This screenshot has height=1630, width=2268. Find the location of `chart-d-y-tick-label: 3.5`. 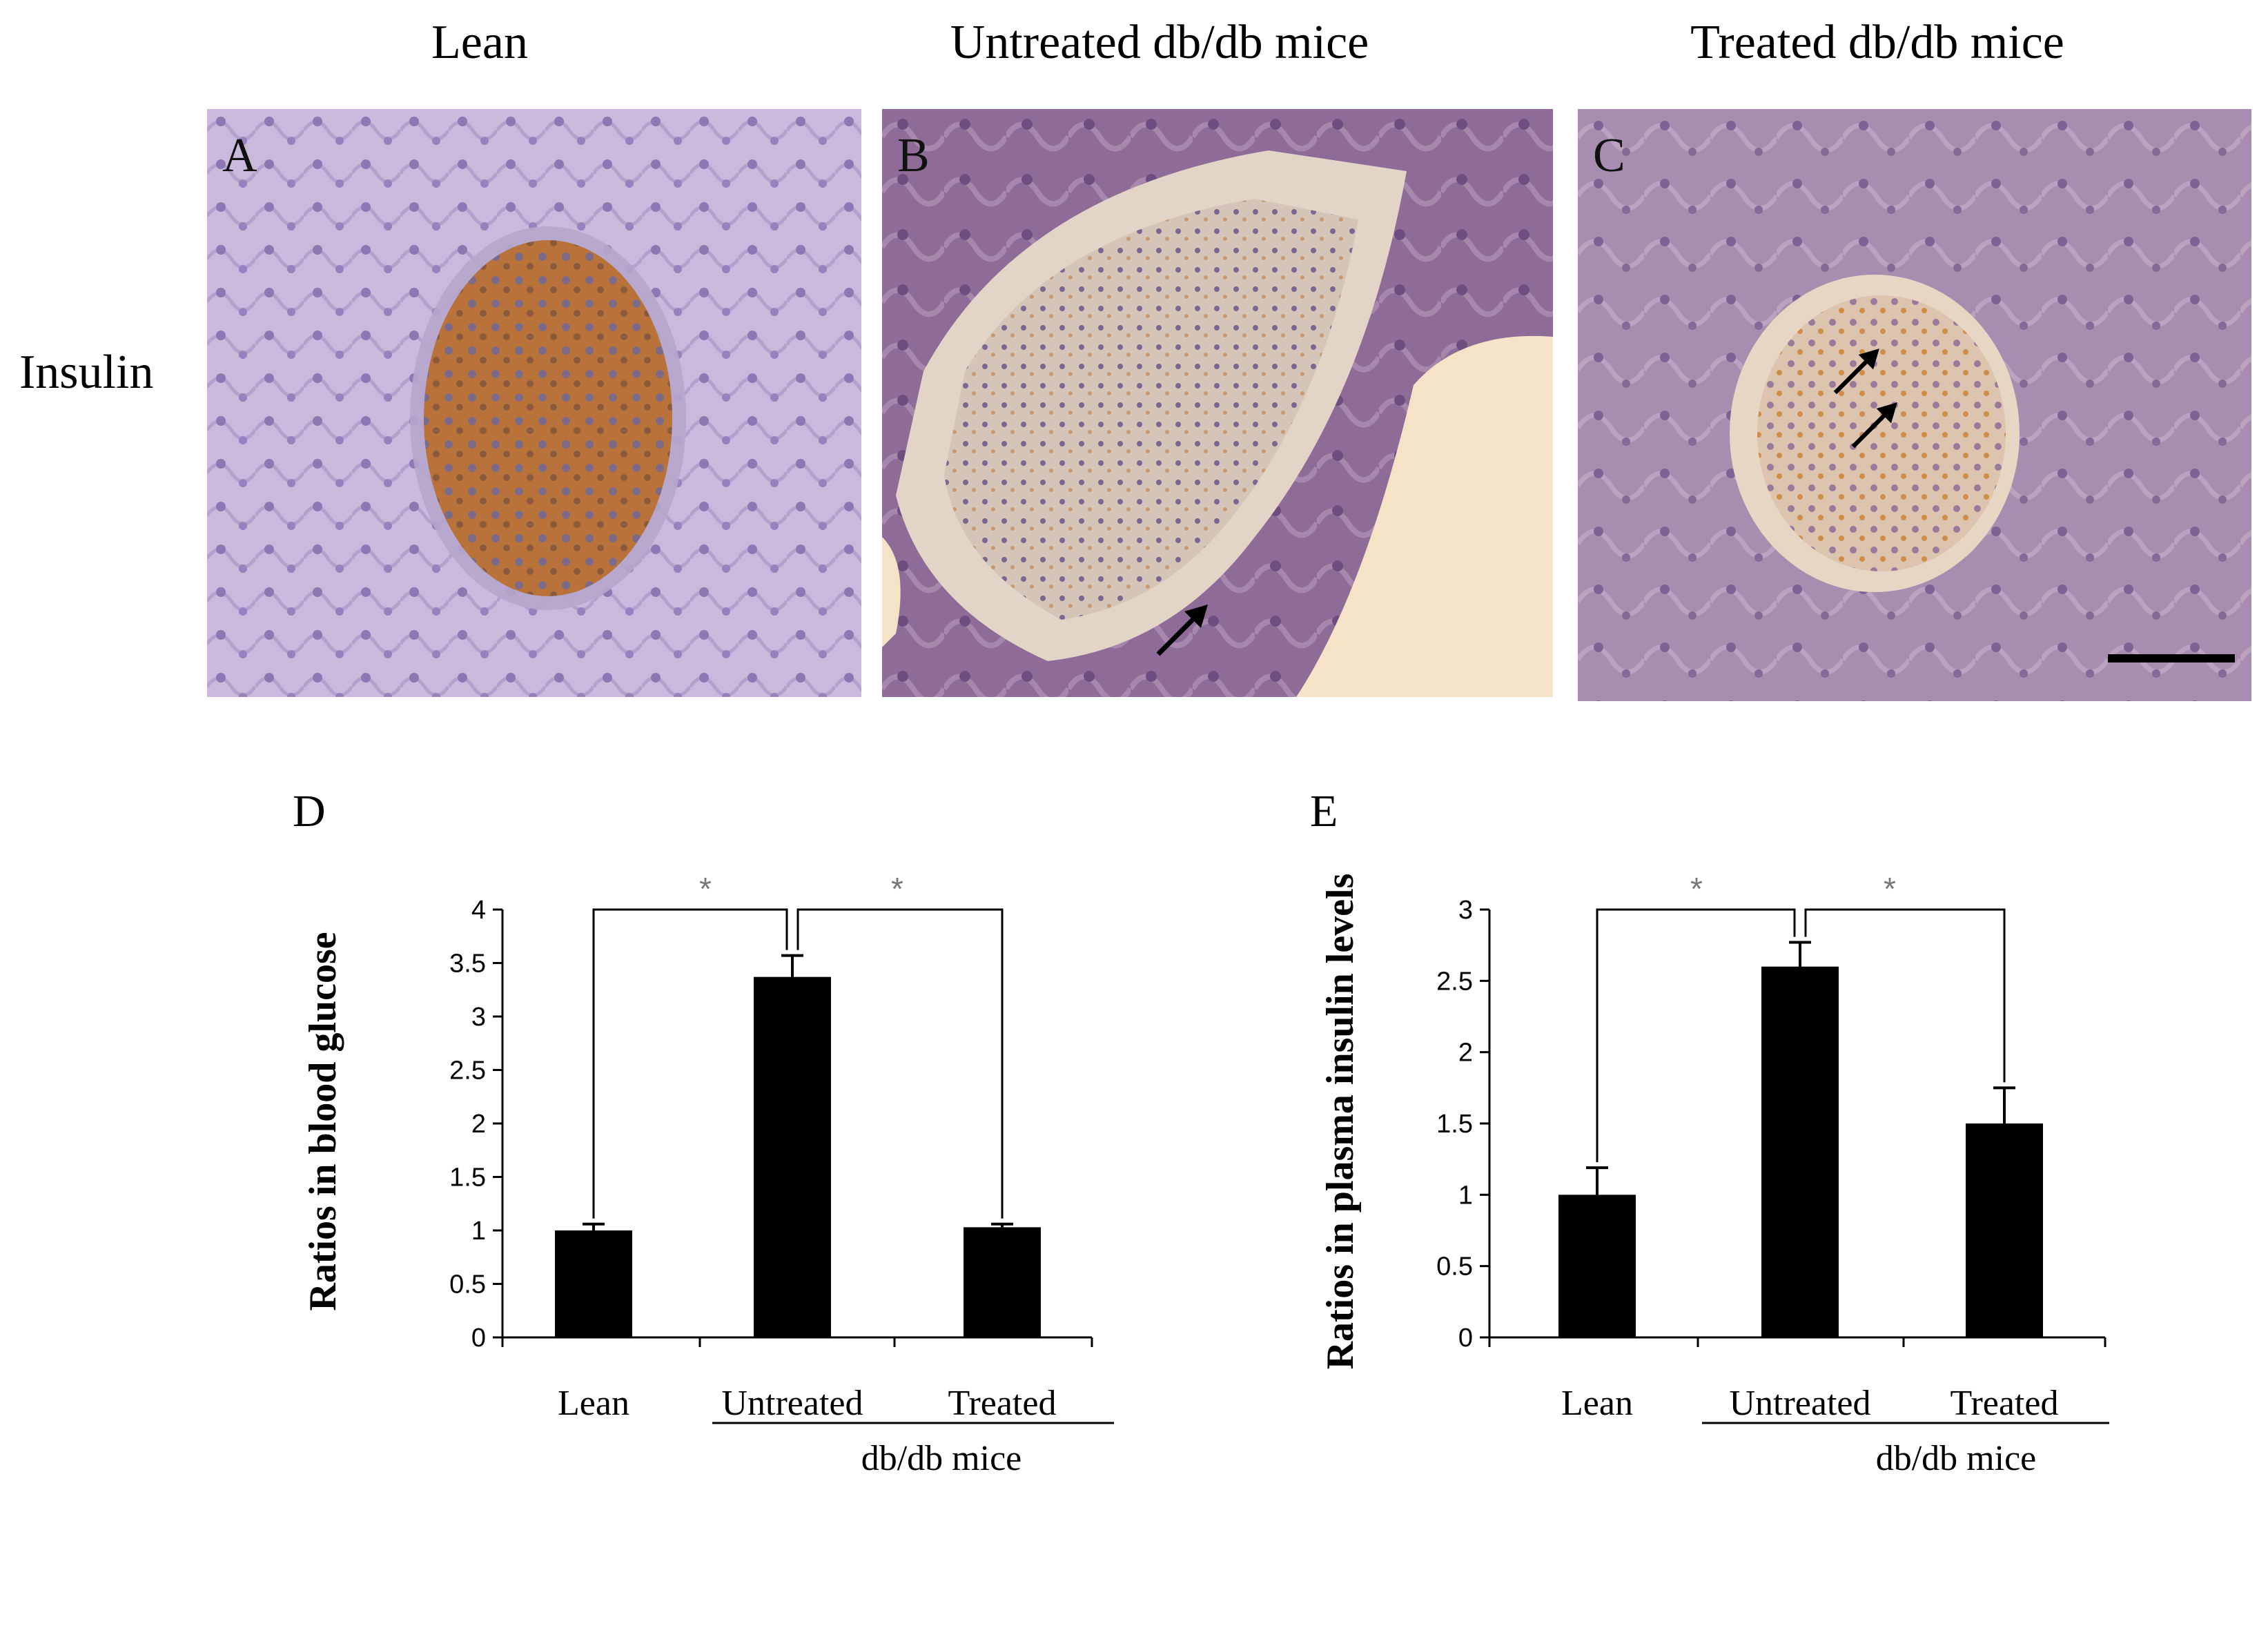

chart-d-y-tick-label: 3.5 is located at coordinates (467, 965).